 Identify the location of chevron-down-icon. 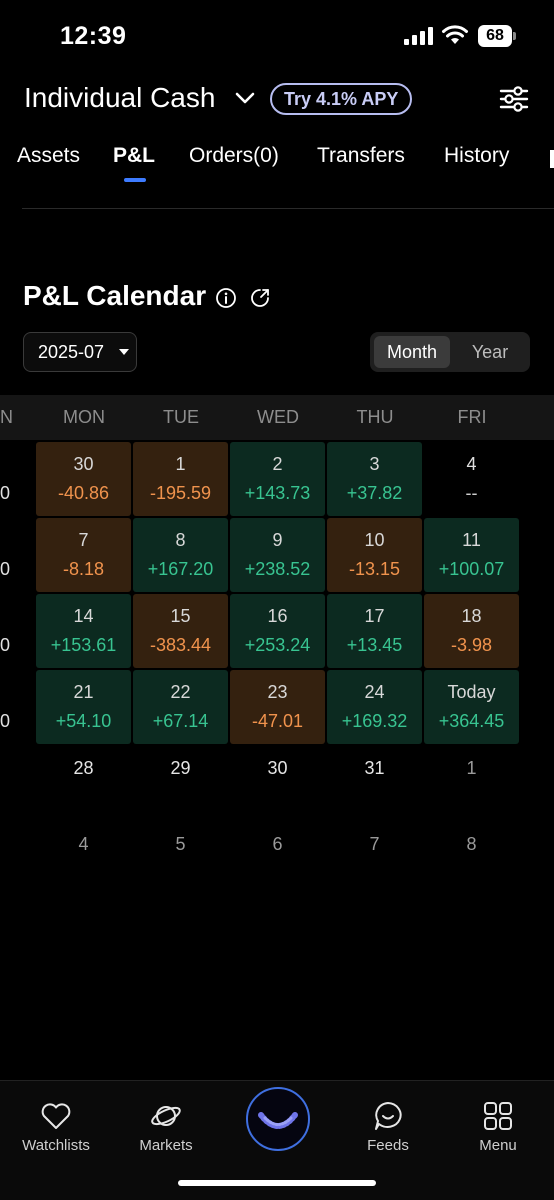
(245, 98).